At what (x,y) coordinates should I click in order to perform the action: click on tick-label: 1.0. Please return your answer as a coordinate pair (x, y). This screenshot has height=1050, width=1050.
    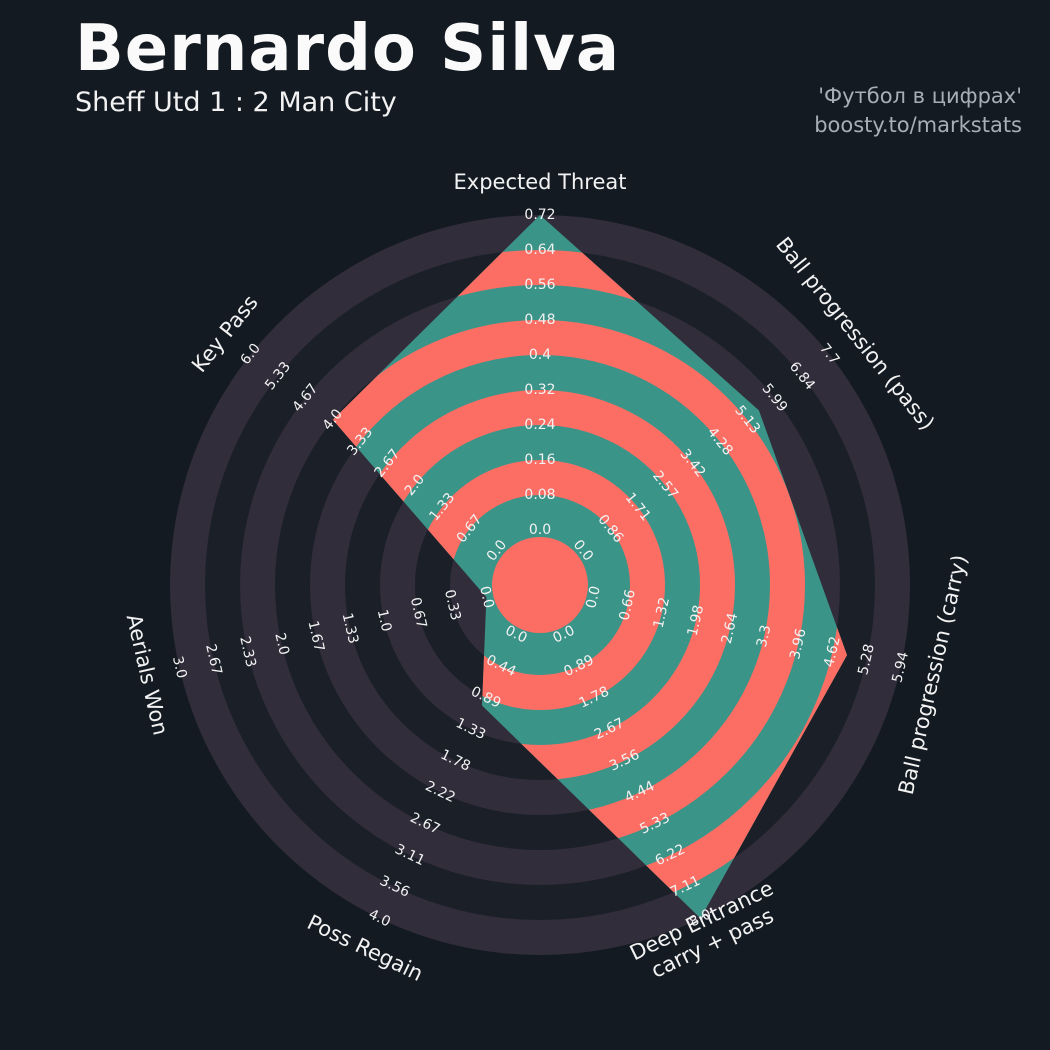
    Looking at the image, I should click on (384, 620).